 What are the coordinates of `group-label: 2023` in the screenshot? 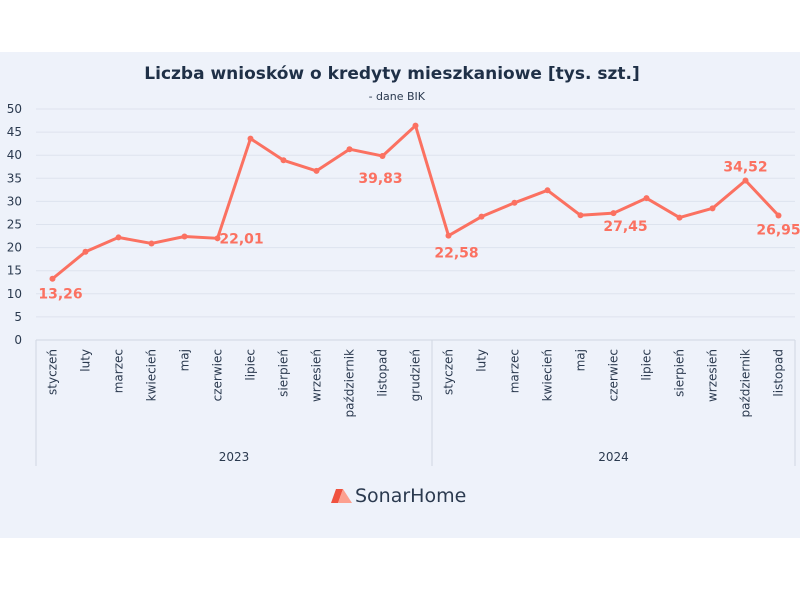 It's located at (234, 457).